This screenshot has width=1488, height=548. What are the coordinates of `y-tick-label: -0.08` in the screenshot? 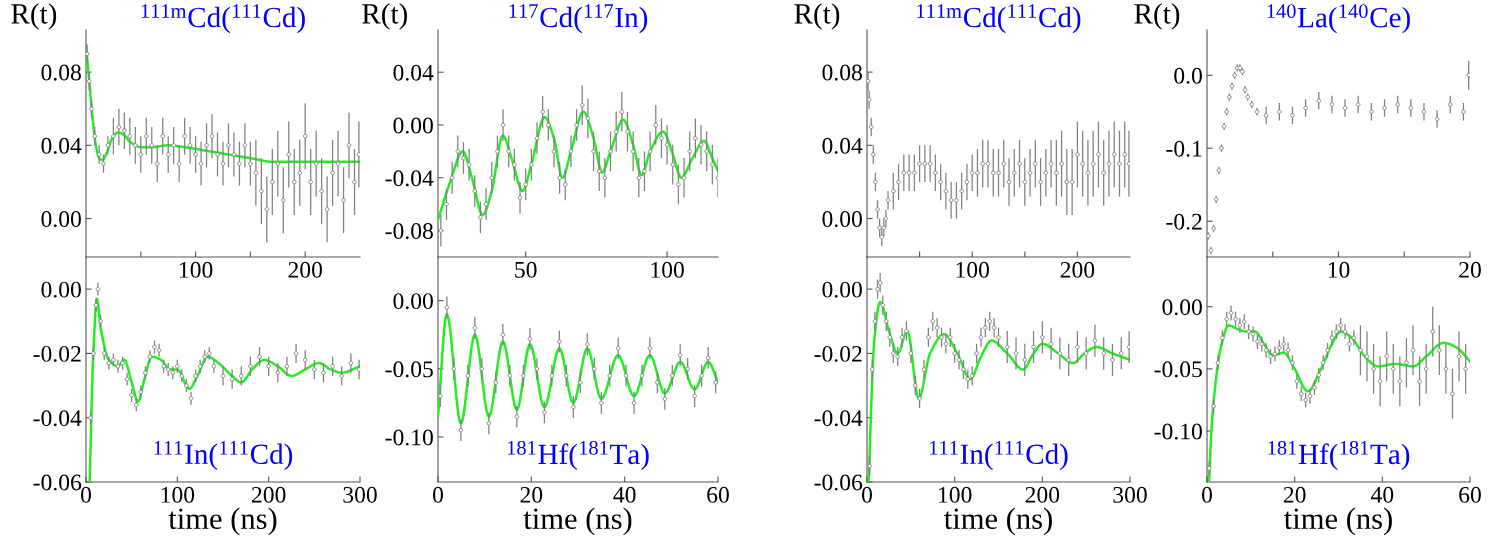 It's located at (409, 231).